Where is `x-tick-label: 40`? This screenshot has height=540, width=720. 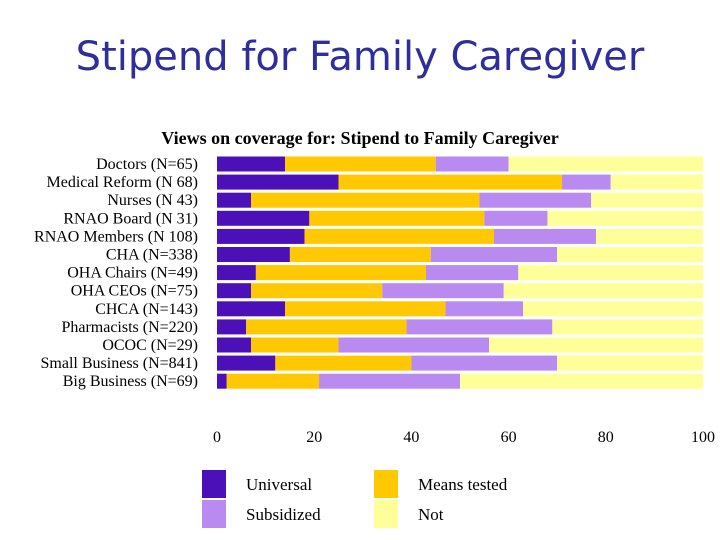
x-tick-label: 40 is located at coordinates (411, 437).